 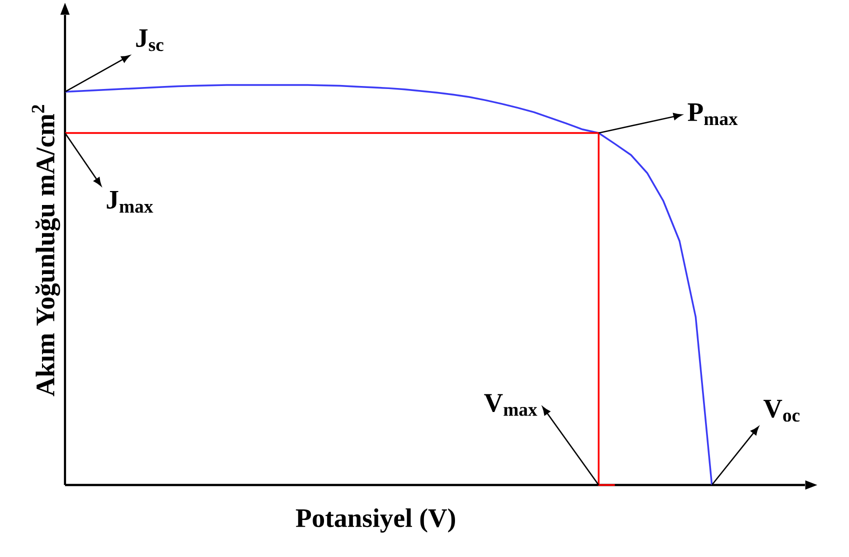 I want to click on y-axis-title: Akım Yoğunluğu mA/cm$^{2}$, so click(x=46, y=250).